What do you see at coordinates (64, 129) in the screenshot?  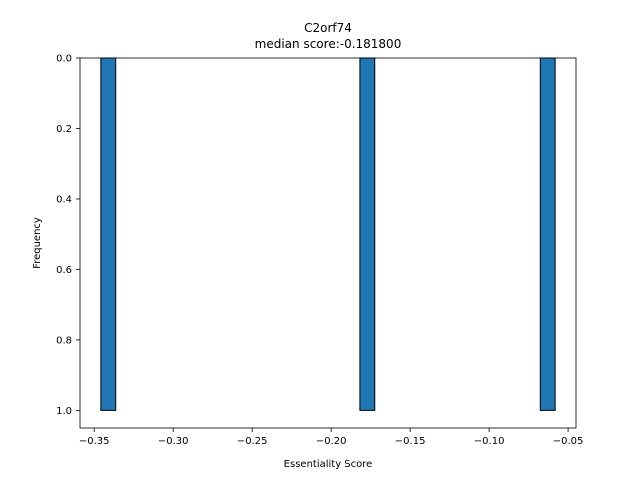 I see `y-tick-label: 0.2` at bounding box center [64, 129].